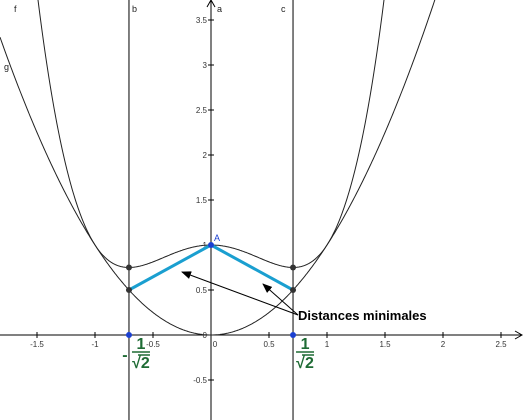  What do you see at coordinates (202, 20) in the screenshot?
I see `y-tick-label: 3.5` at bounding box center [202, 20].